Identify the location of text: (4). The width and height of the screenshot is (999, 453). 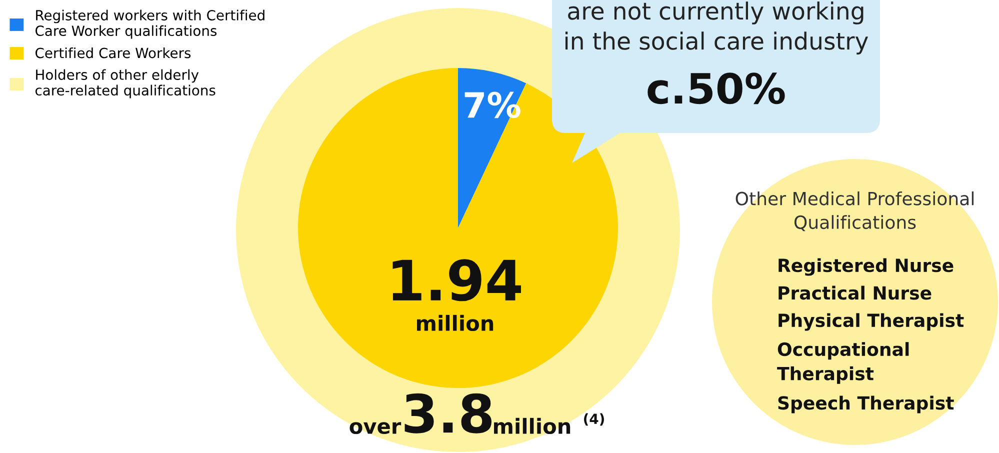
(594, 419).